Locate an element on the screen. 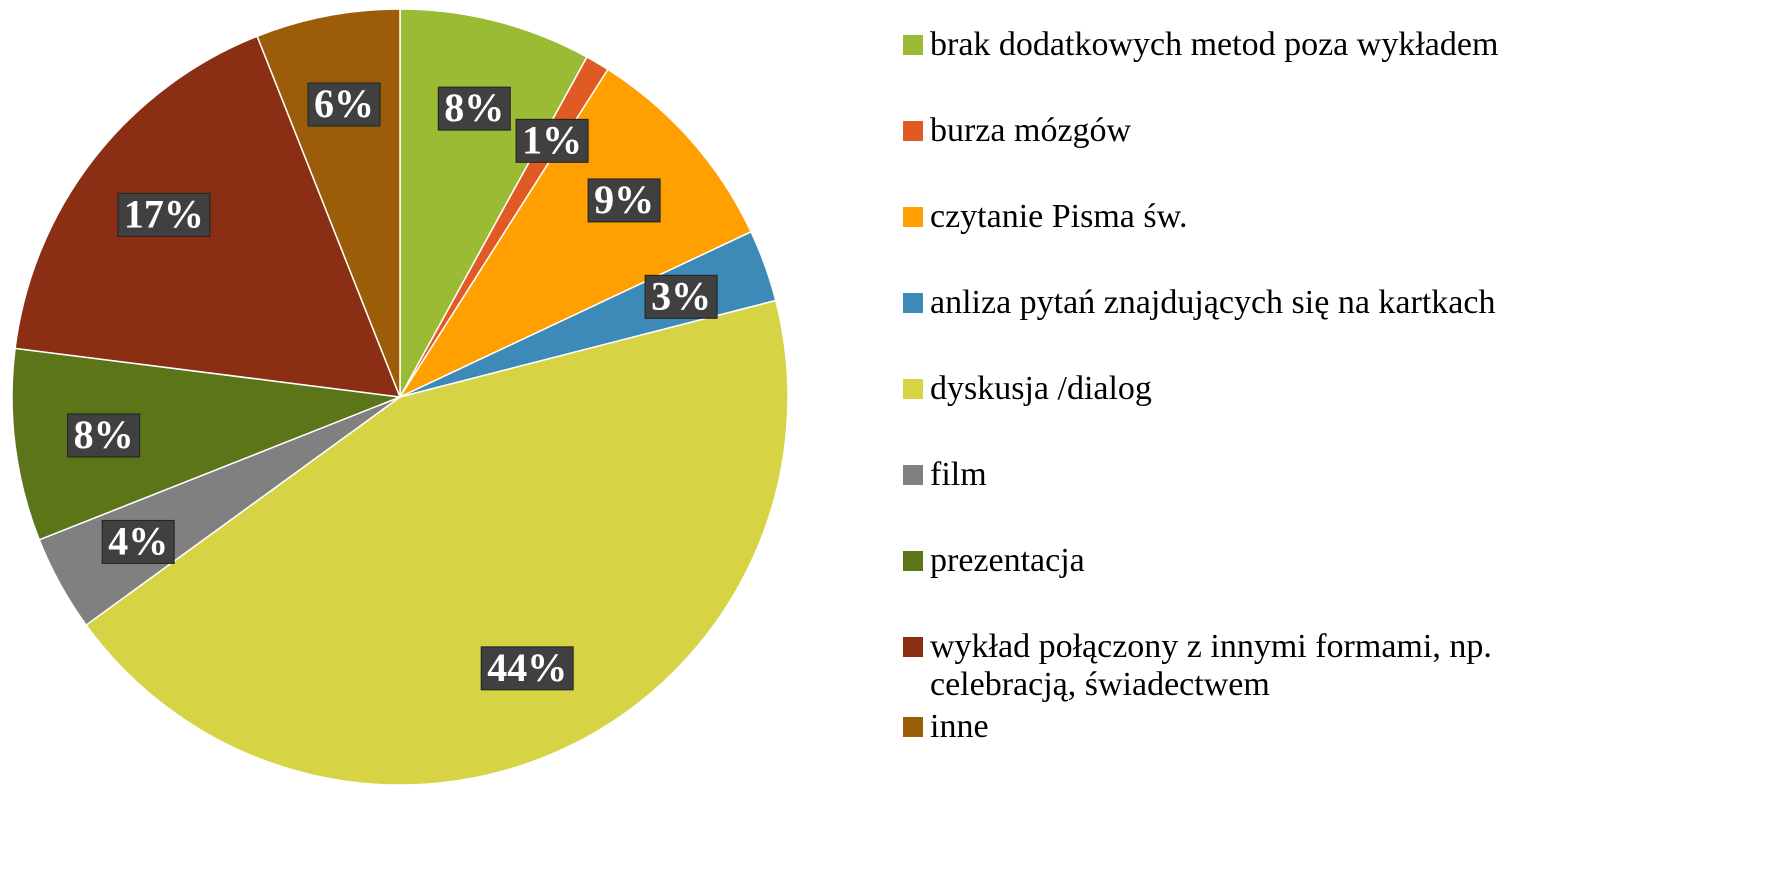  data-label: 3% is located at coordinates (681, 296).